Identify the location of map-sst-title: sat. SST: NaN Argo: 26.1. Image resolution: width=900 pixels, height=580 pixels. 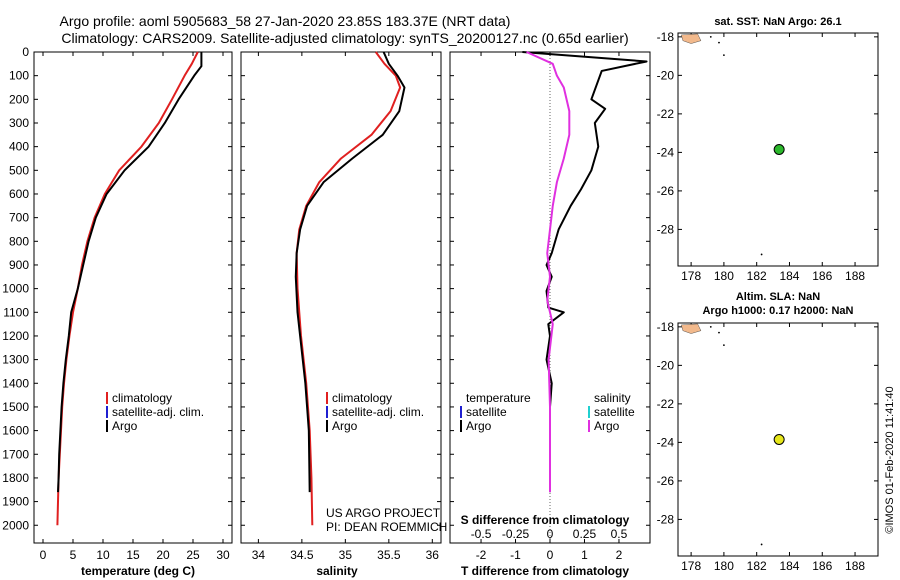
(777, 22).